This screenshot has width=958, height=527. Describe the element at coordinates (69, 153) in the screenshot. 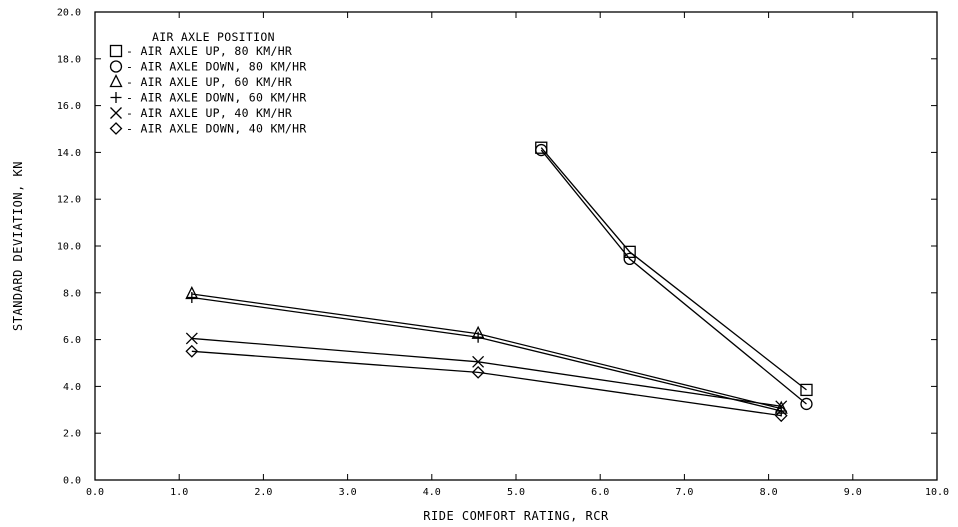

I see `y-tick-label: 14.0` at that location.